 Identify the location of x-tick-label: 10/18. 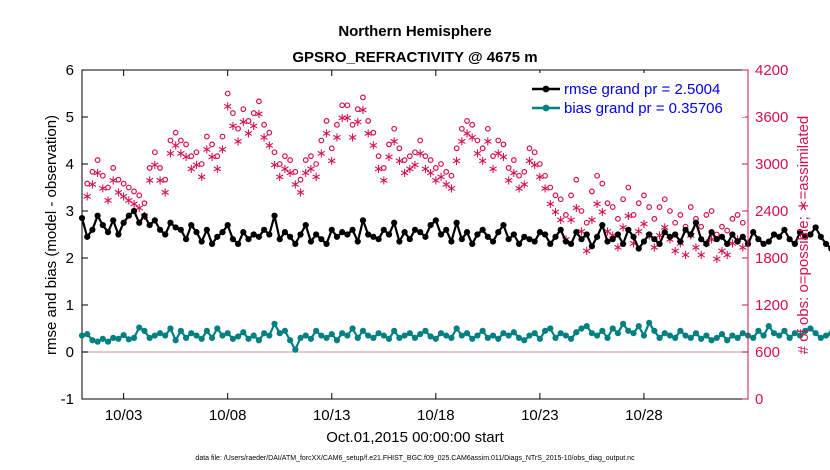
(436, 415).